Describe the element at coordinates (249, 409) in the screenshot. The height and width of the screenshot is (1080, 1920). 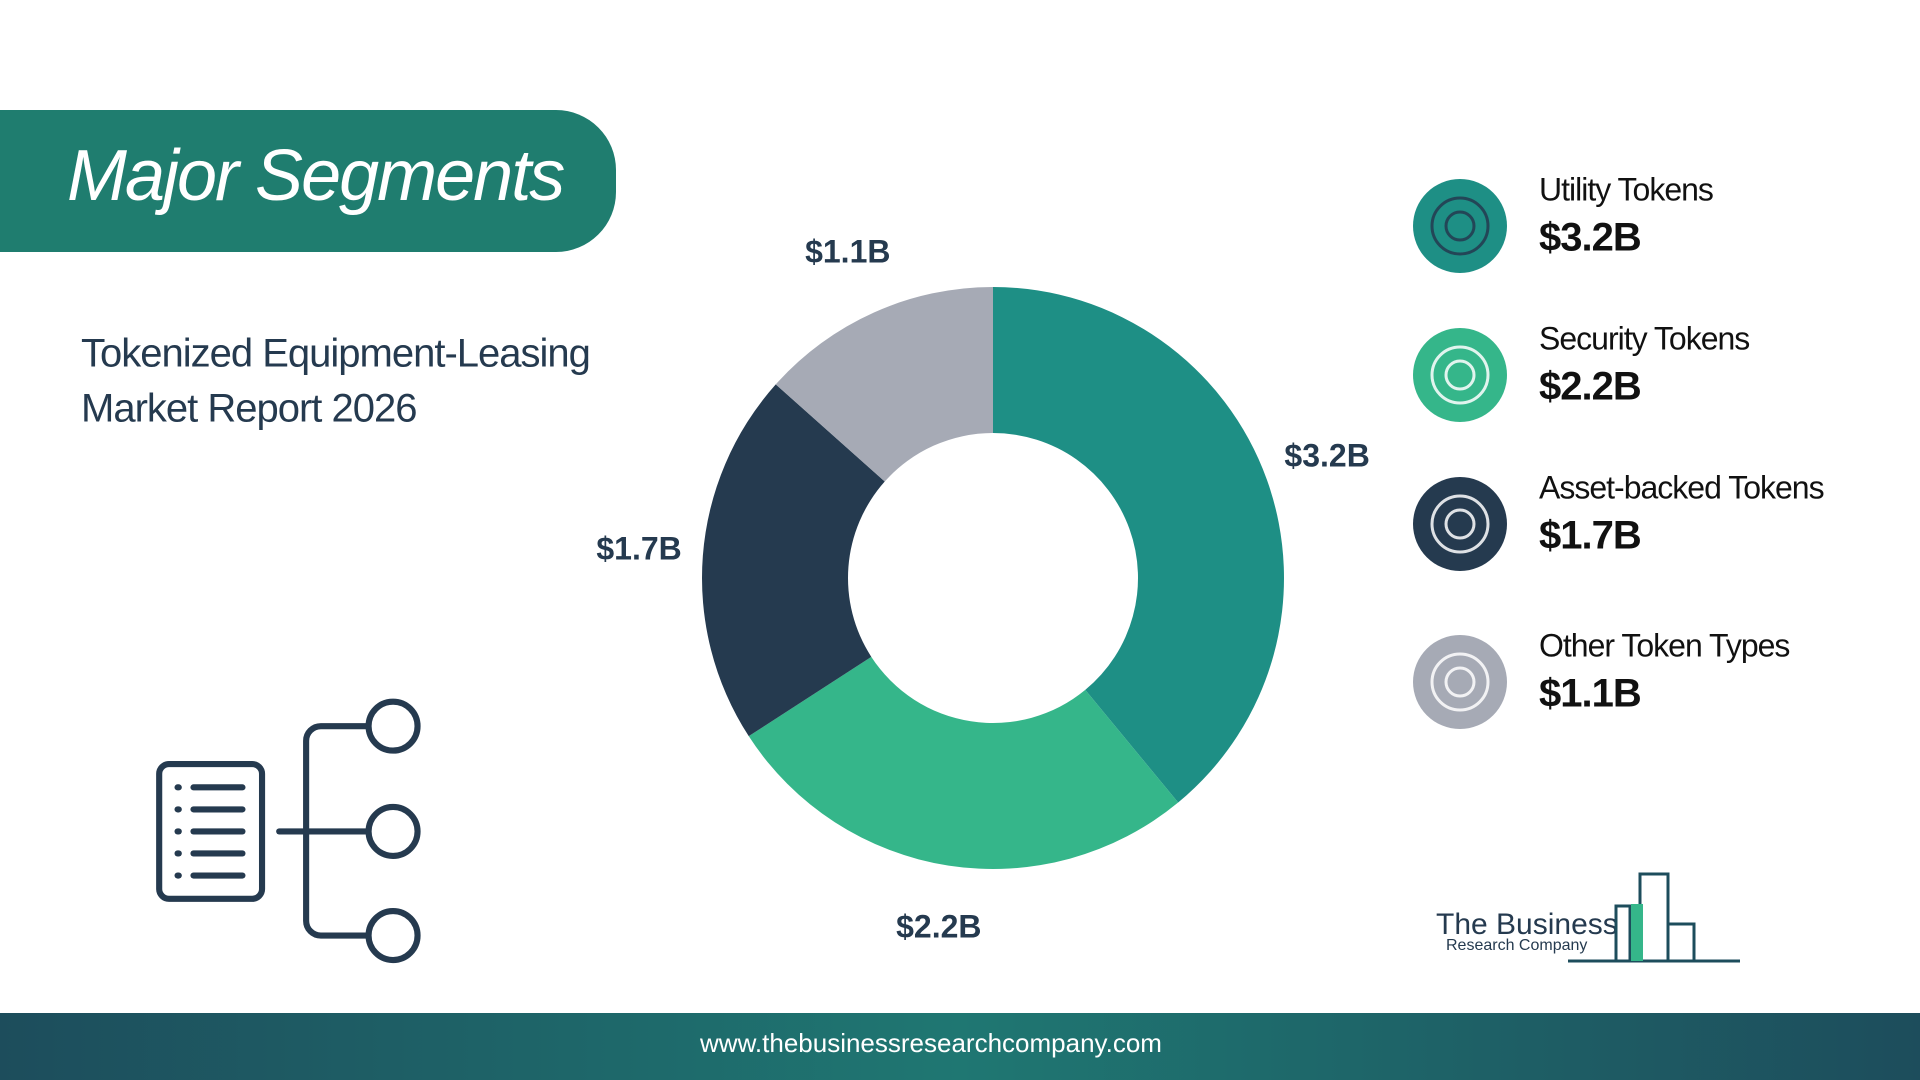
I see `subtitle: Market Report 2026` at that location.